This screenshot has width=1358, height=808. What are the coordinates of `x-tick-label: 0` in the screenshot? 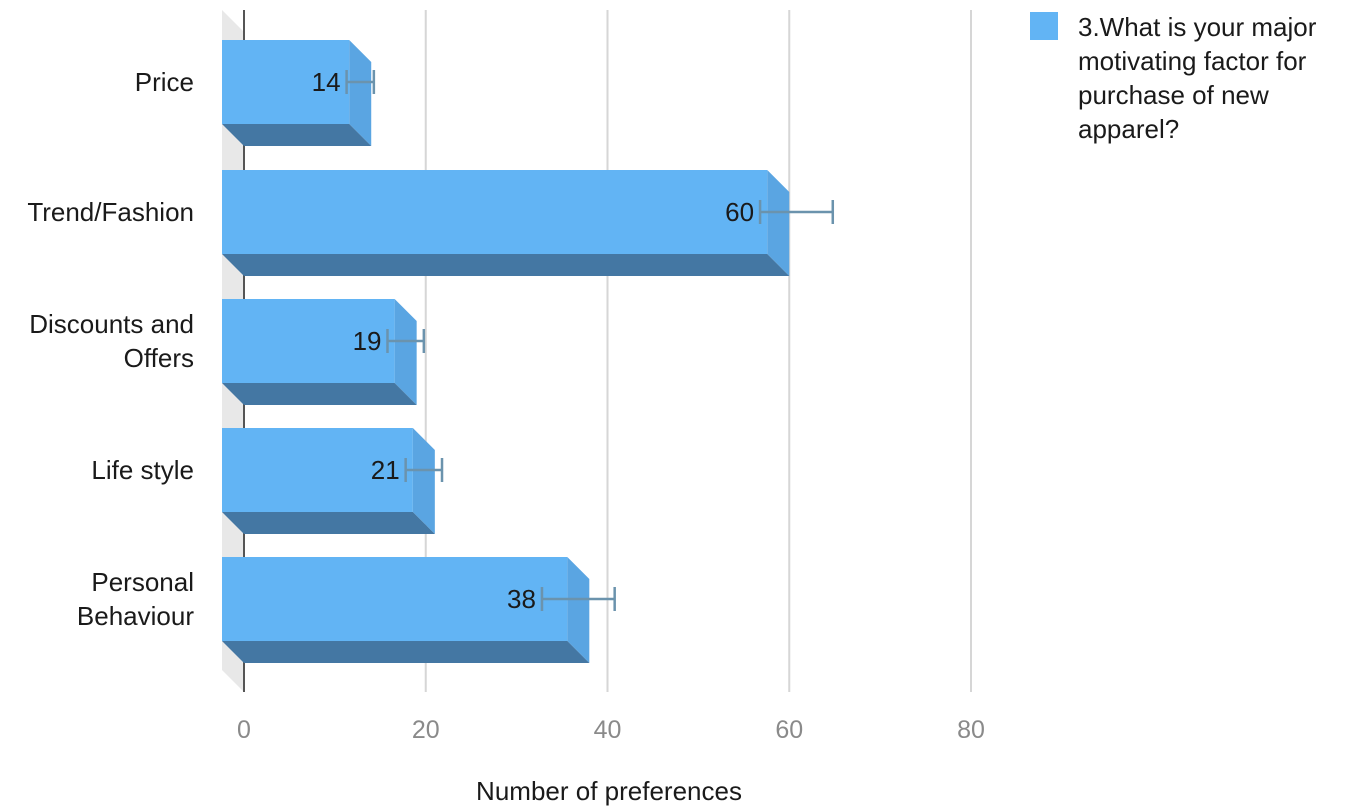 It's located at (244, 730).